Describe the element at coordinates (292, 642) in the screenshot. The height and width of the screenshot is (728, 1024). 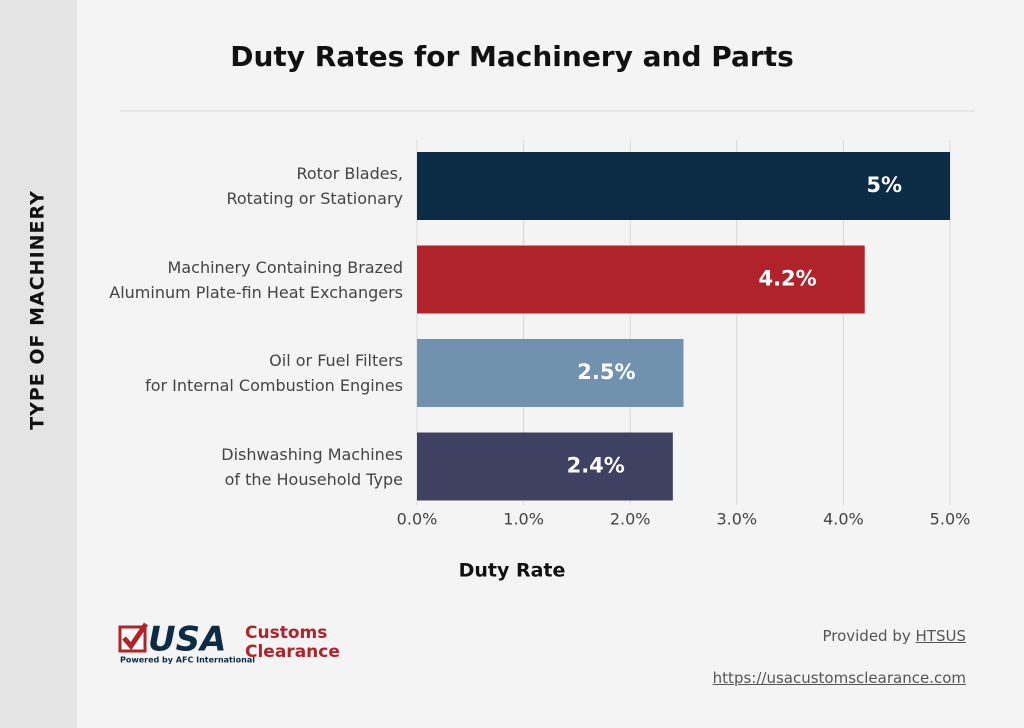
I see `logo-name: Customs Clearance` at that location.